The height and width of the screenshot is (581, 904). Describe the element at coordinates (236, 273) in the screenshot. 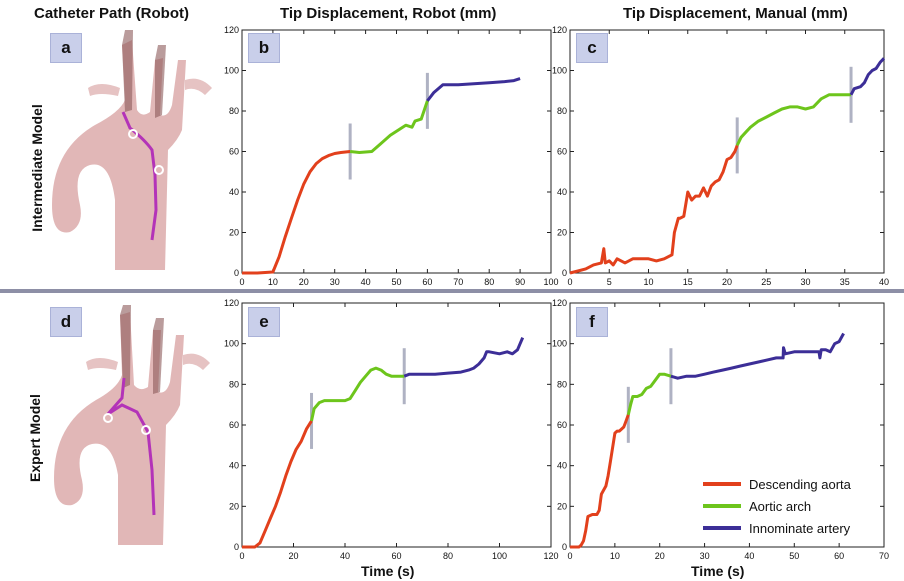

I see `y-tick-label-b: 0` at that location.